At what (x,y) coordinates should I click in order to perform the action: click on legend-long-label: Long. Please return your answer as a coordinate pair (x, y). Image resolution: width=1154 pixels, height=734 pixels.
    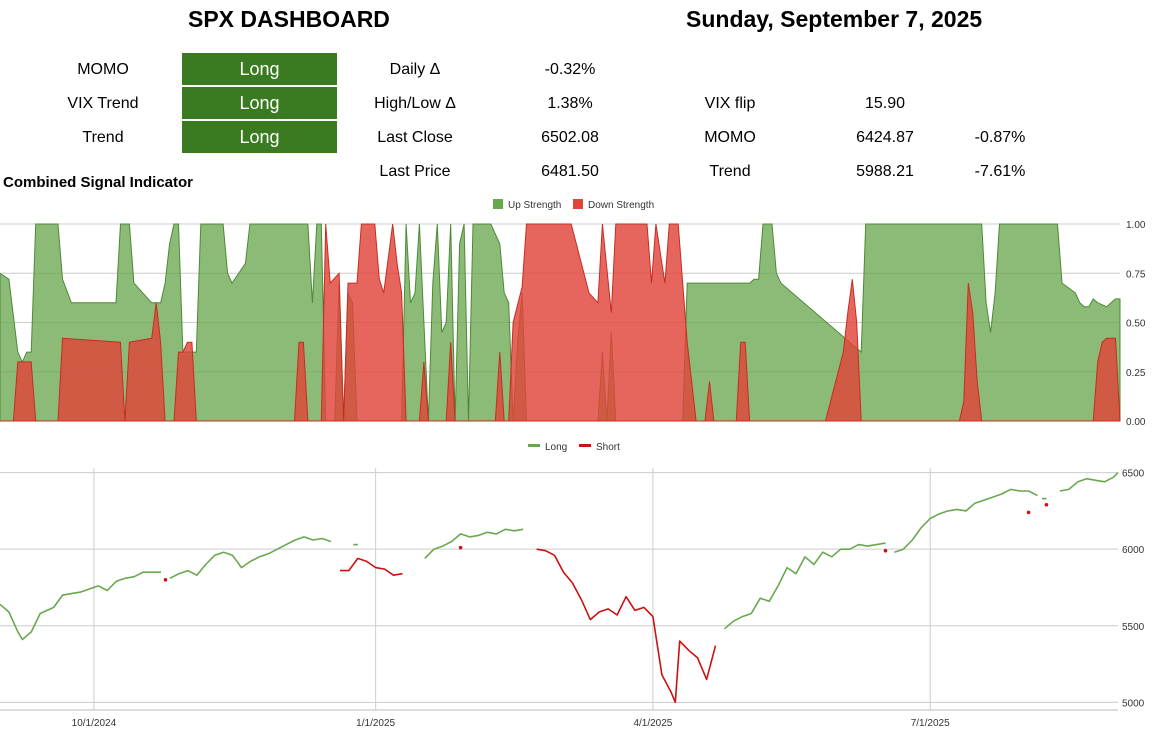
    Looking at the image, I should click on (556, 447).